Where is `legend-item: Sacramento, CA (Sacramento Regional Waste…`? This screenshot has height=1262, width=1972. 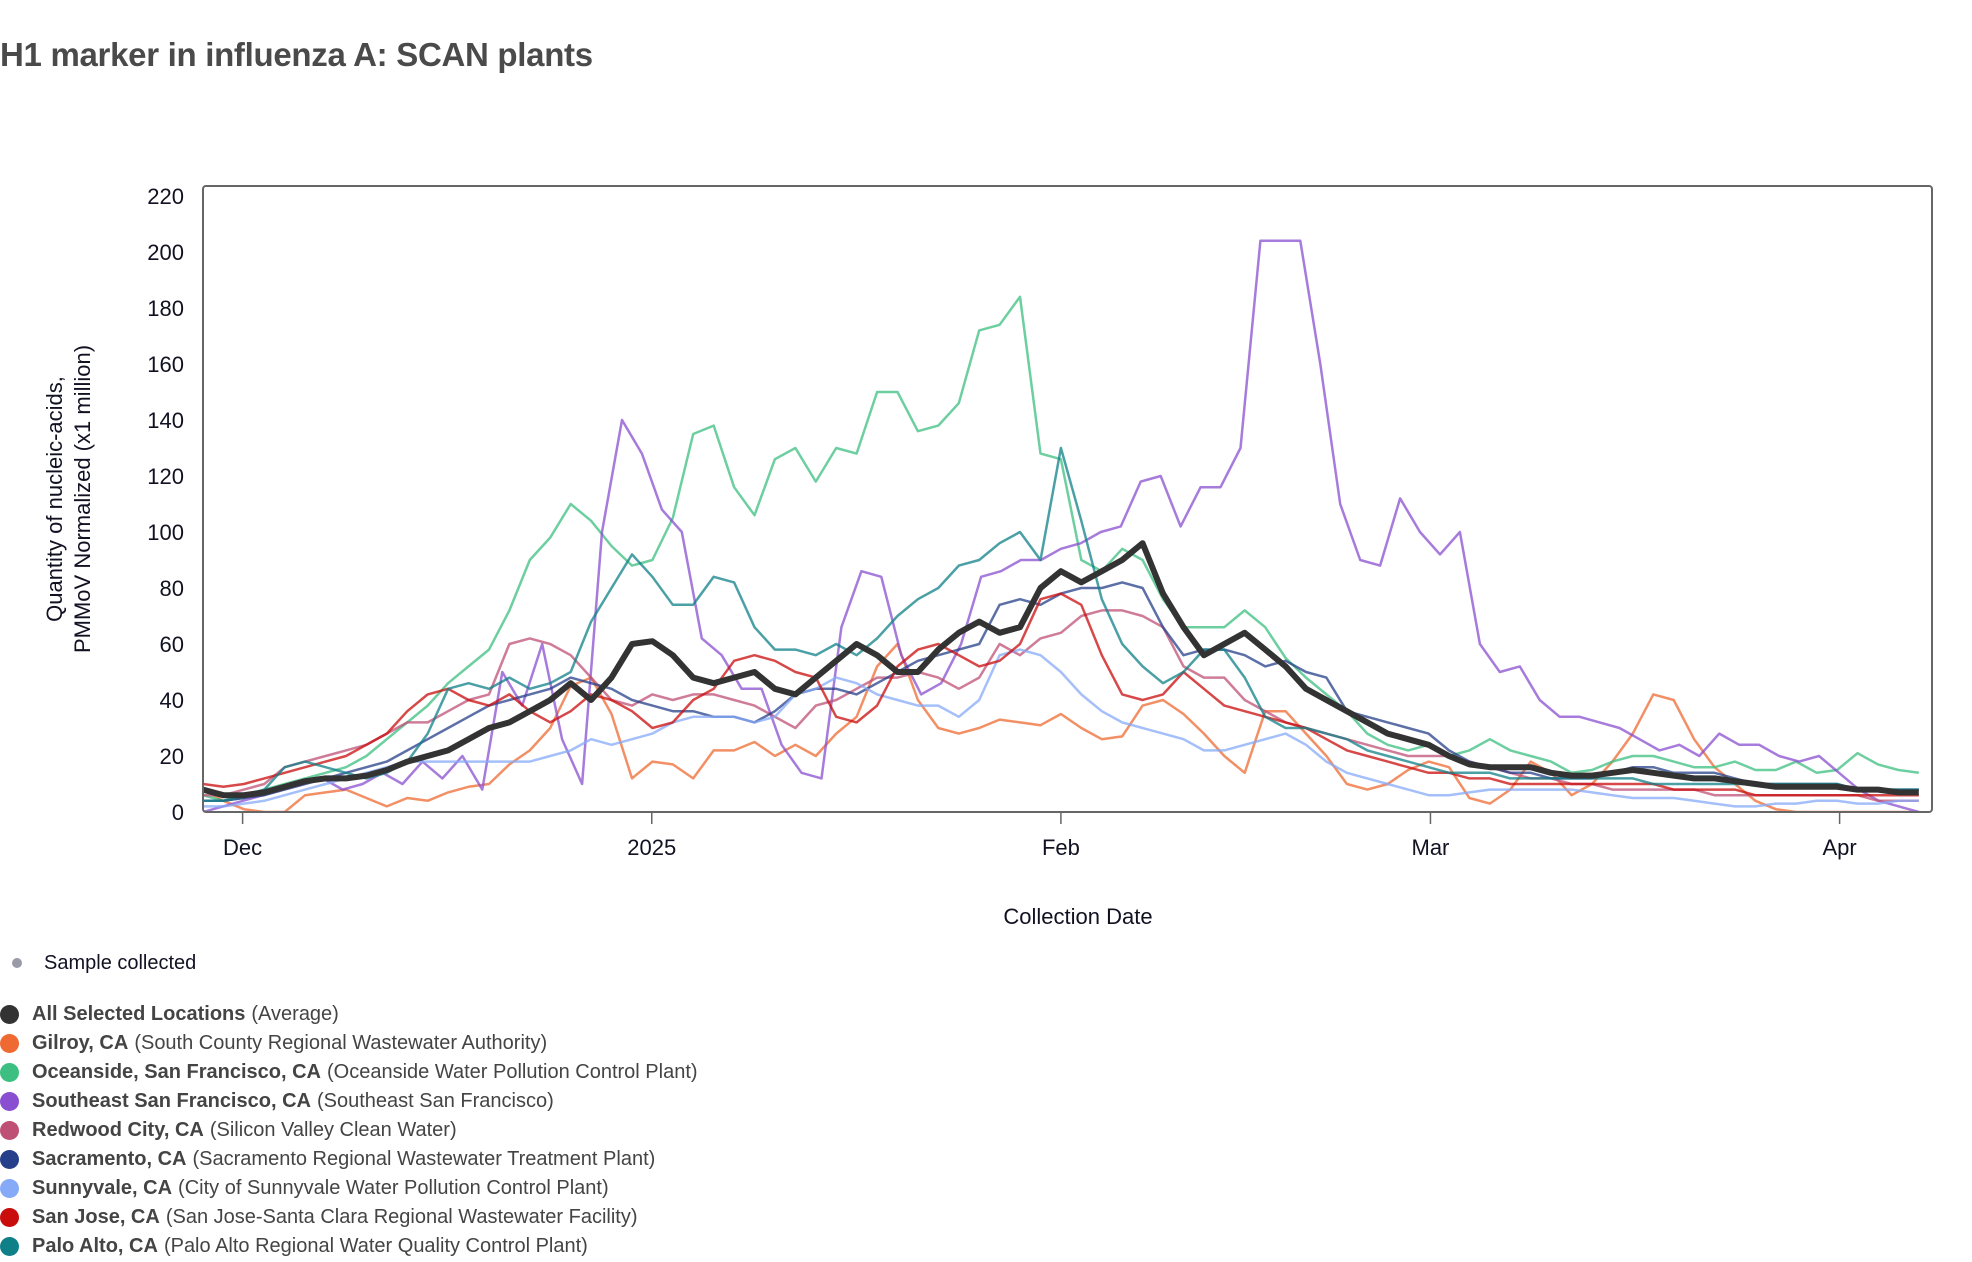 legend-item: Sacramento, CA (Sacramento Regional Waste… is located at coordinates (349, 1159).